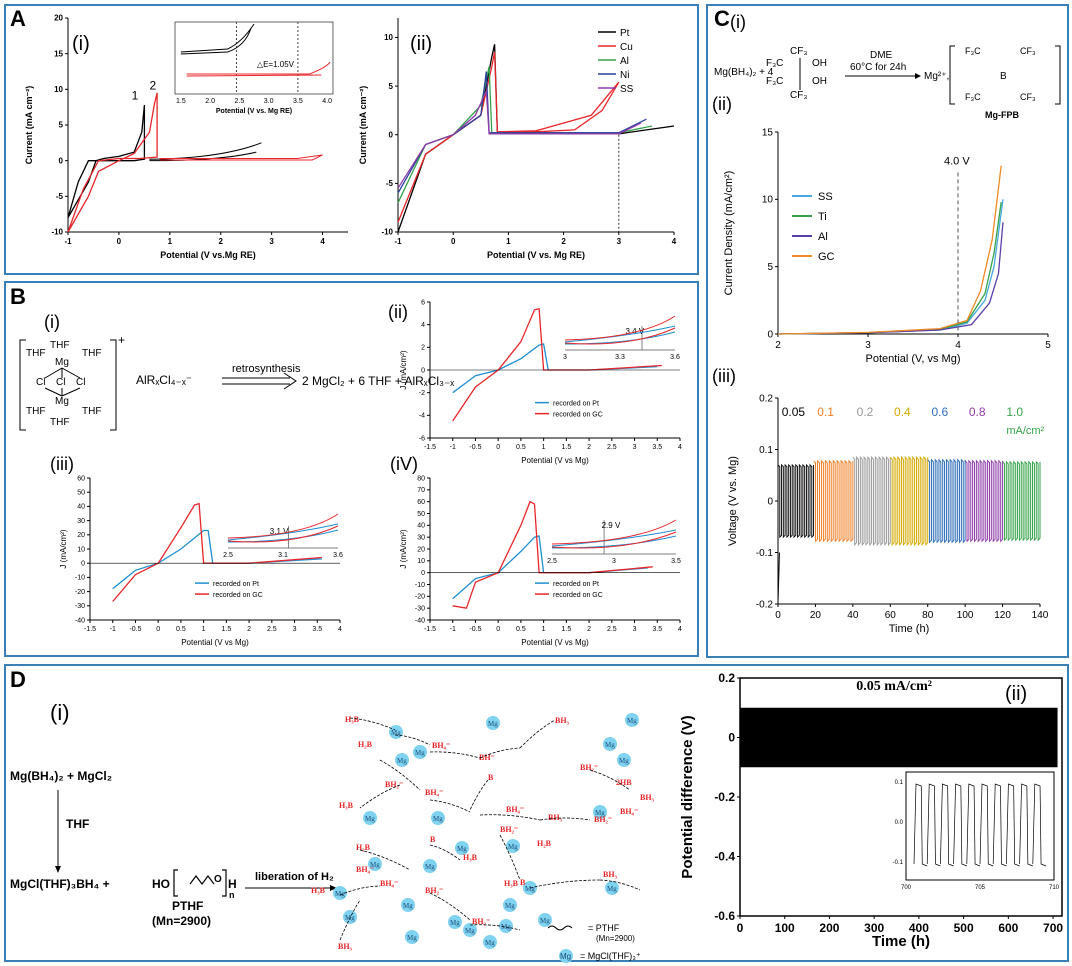 The height and width of the screenshot is (966, 1072). I want to click on c-product-prefix: Mg²⁺,, so click(936, 76).